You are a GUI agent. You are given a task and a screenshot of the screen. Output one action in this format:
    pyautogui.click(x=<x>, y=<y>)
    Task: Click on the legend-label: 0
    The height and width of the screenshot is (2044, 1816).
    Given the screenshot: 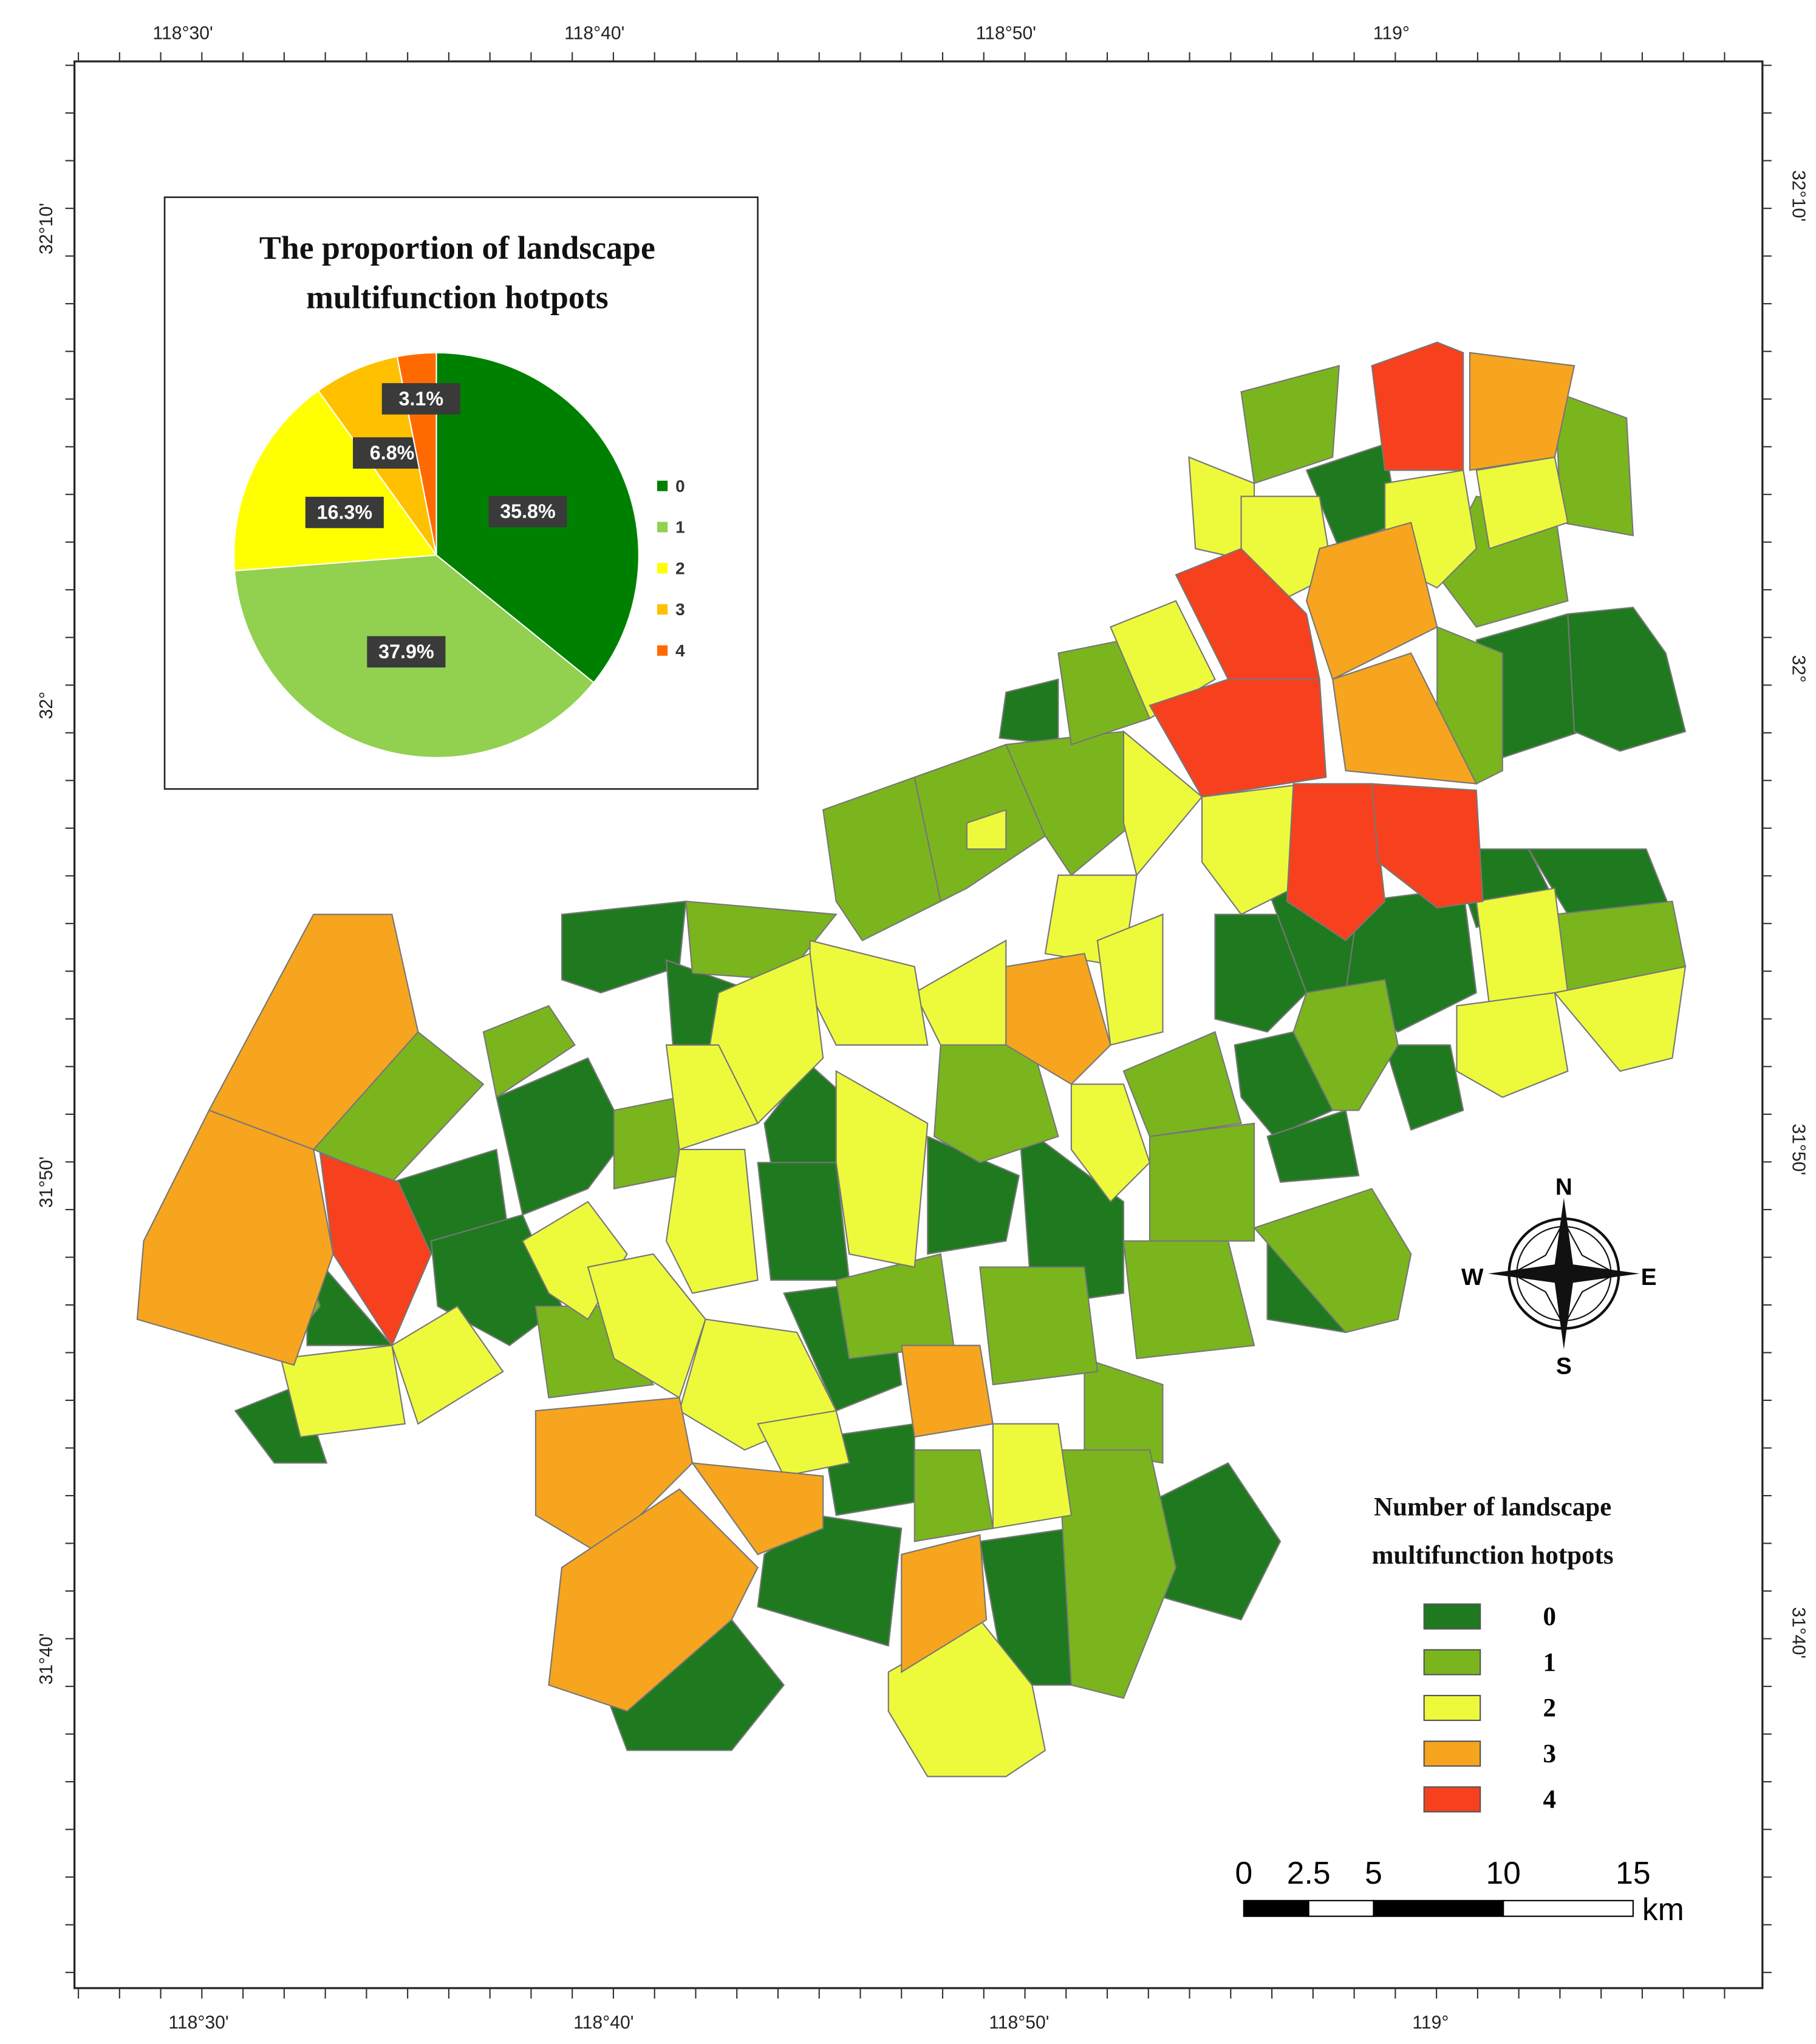 What is the action you would take?
    pyautogui.click(x=1549, y=1617)
    